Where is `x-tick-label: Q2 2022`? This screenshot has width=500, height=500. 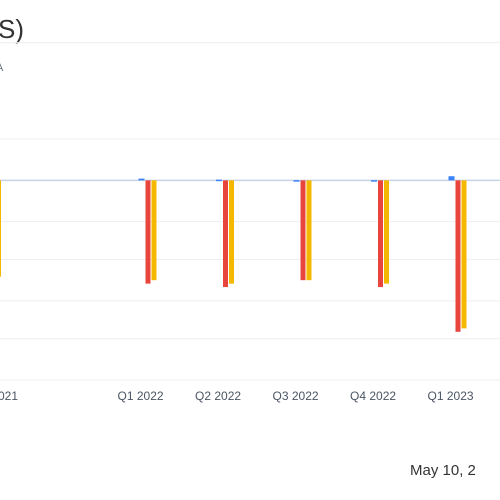
x-tick-label: Q2 2022 is located at coordinates (218, 396).